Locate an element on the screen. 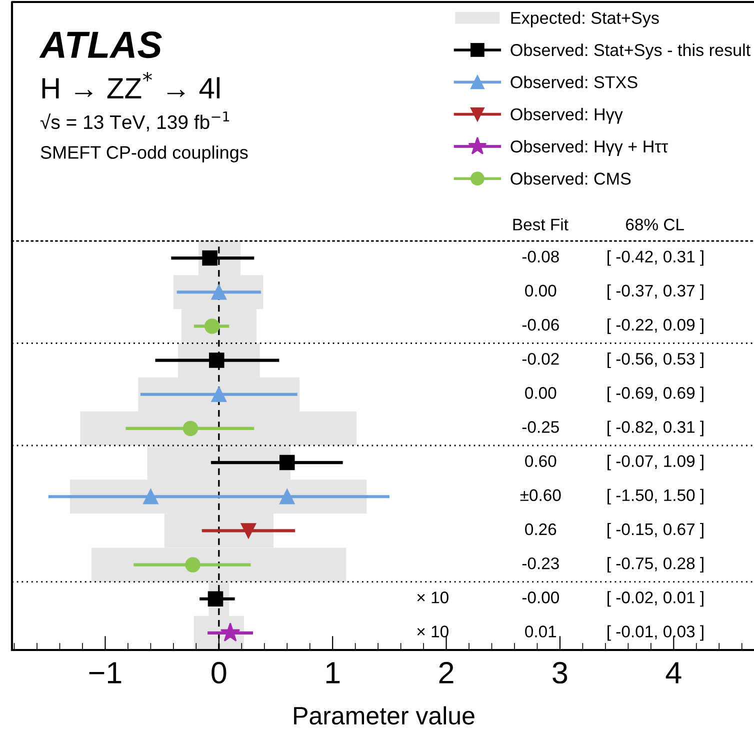 This screenshot has width=754, height=734. legend-label: Observed: Hγγ is located at coordinates (566, 116).